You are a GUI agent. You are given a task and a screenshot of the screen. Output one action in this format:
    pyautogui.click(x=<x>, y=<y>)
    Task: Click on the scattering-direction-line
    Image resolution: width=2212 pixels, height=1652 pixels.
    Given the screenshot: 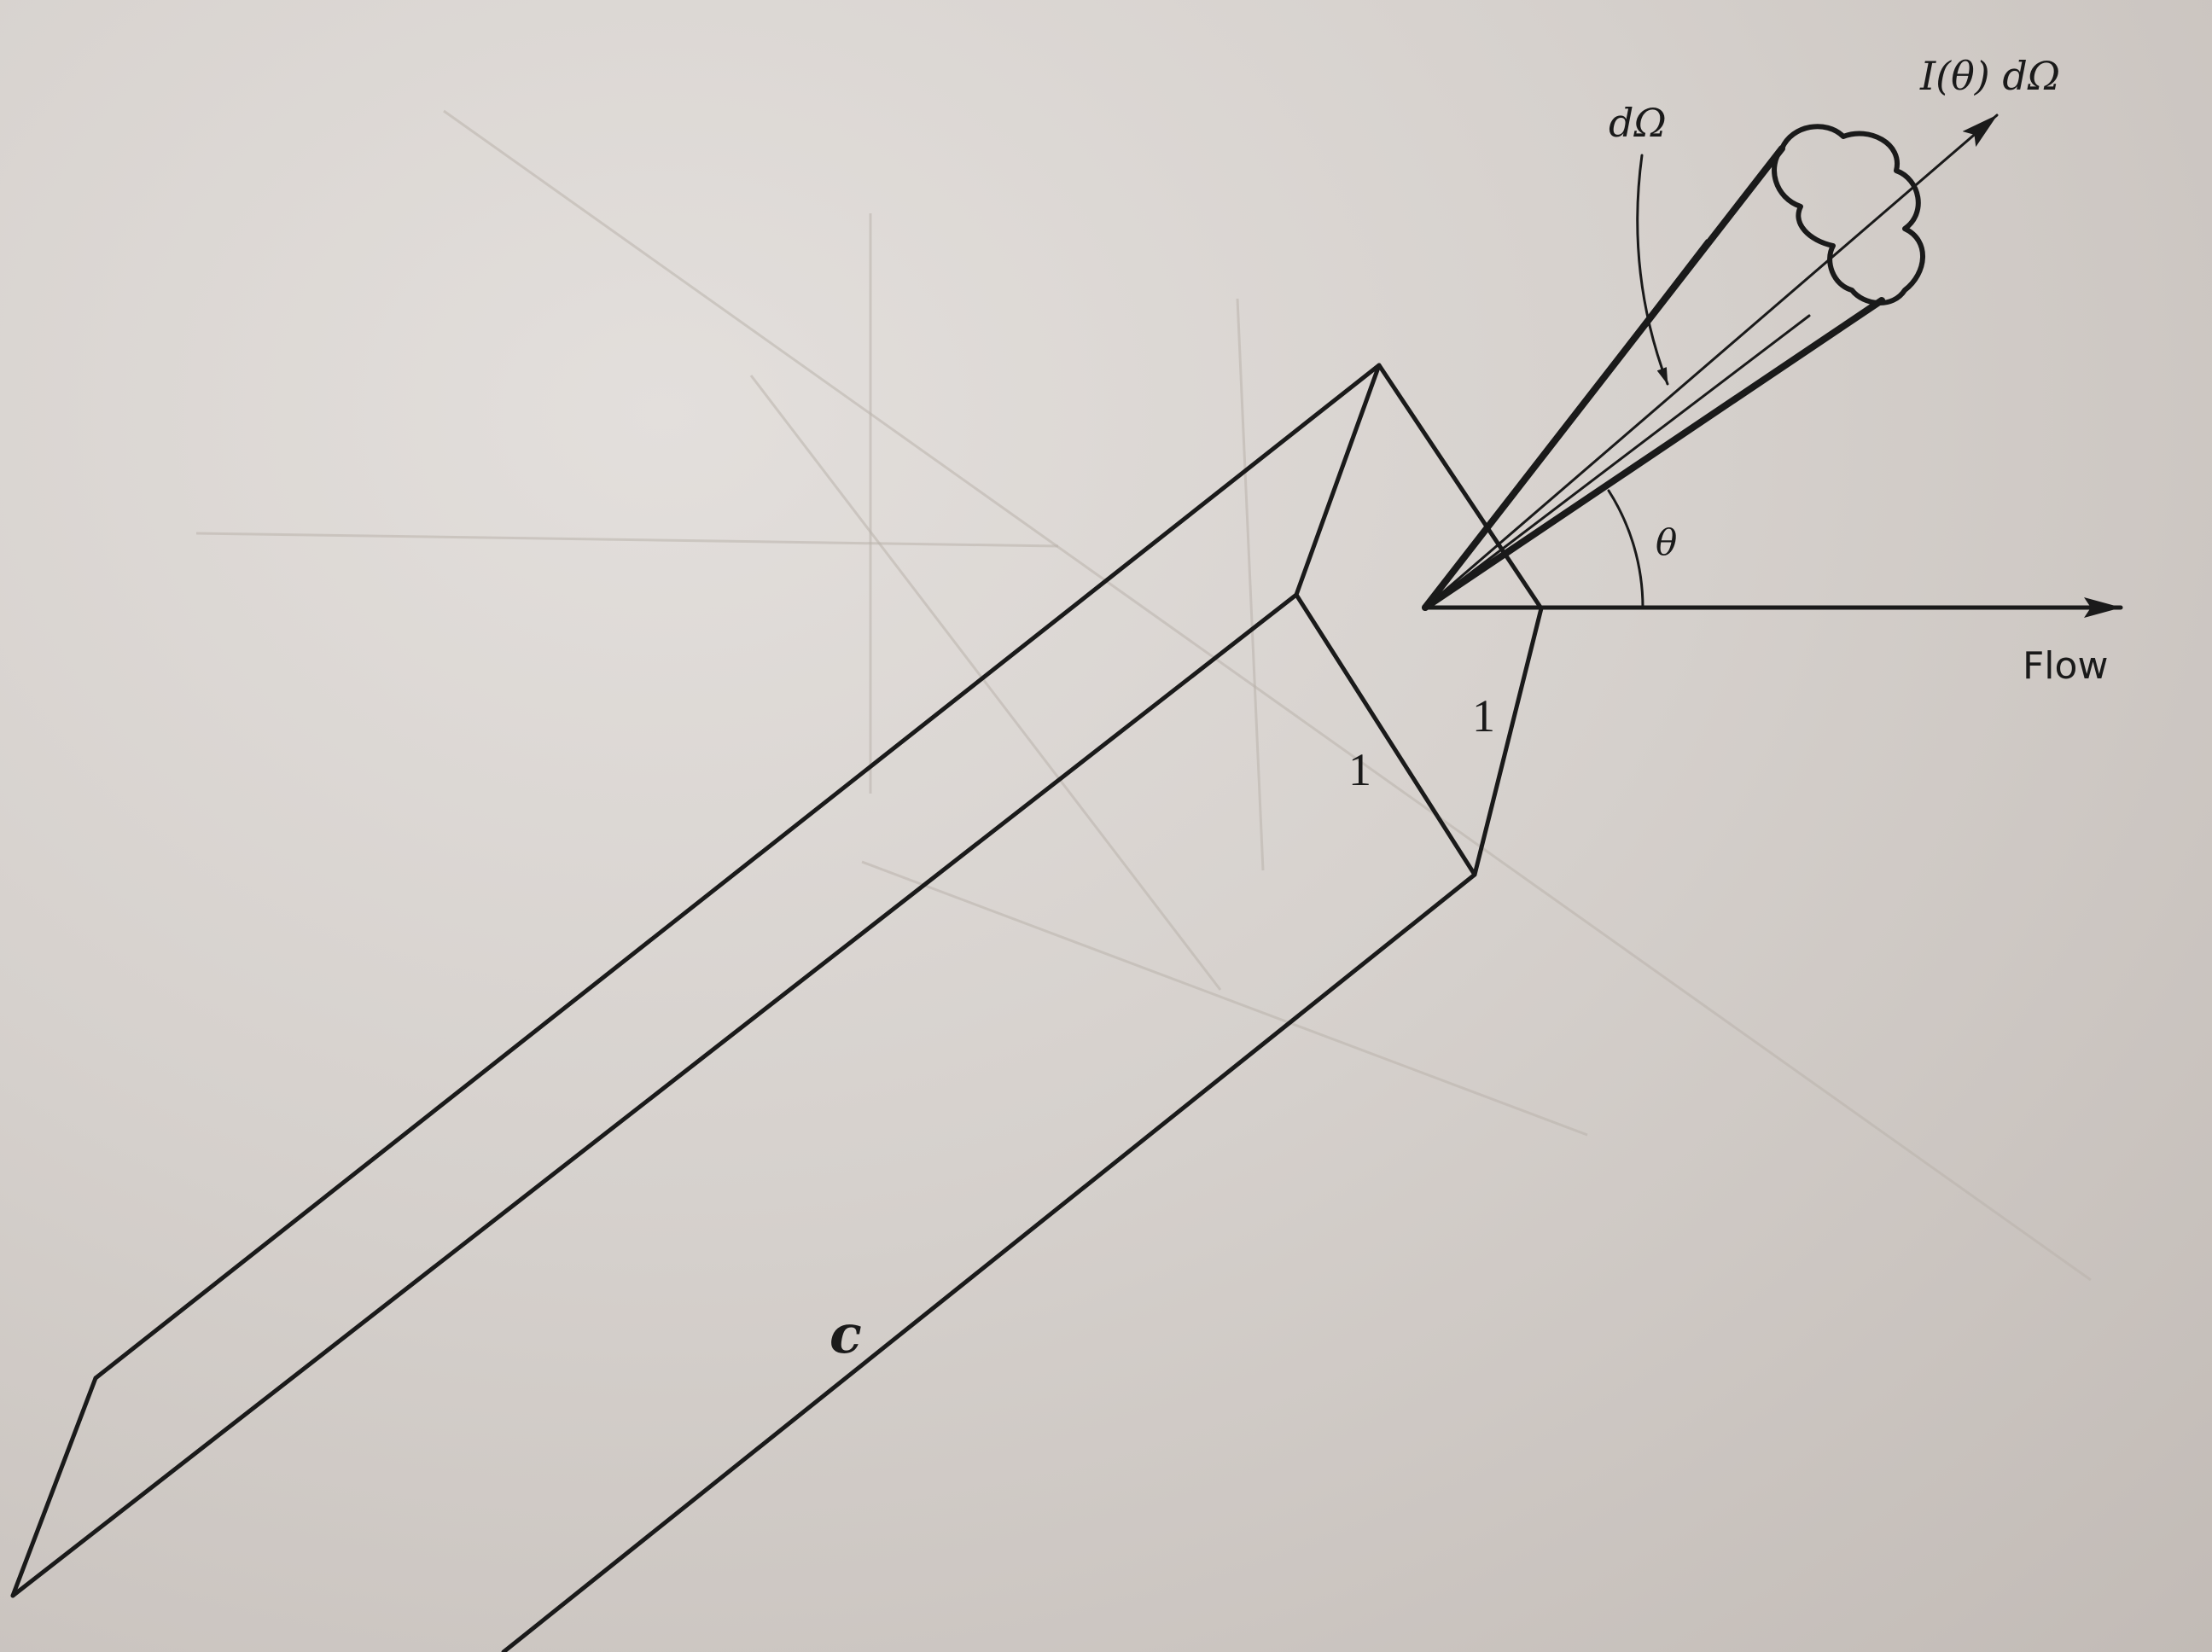 What is the action you would take?
    pyautogui.click(x=1711, y=361)
    